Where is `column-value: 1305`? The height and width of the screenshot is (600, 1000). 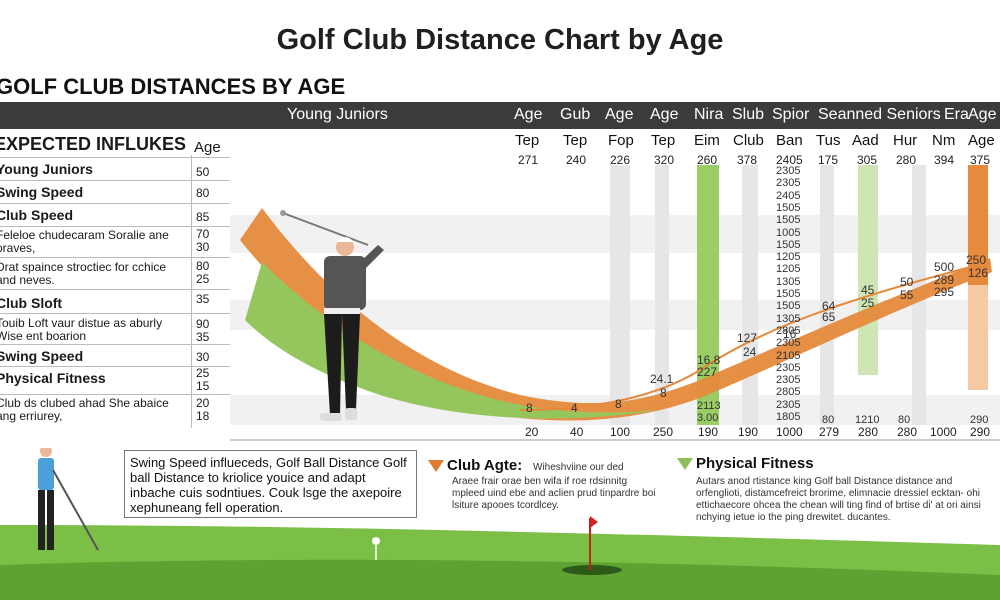
column-value: 1305 is located at coordinates (788, 318).